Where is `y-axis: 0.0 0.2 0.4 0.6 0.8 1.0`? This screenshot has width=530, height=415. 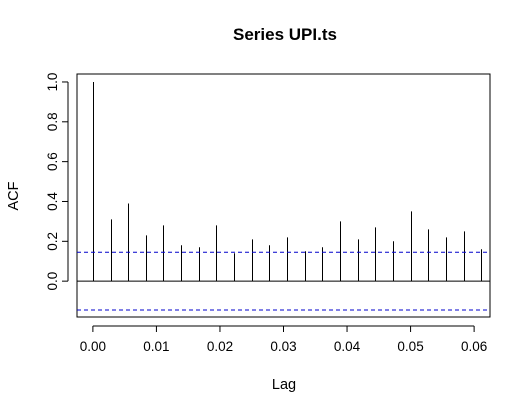 y-axis: 0.0 0.2 0.4 0.6 0.8 1.0 is located at coordinates (57, 182).